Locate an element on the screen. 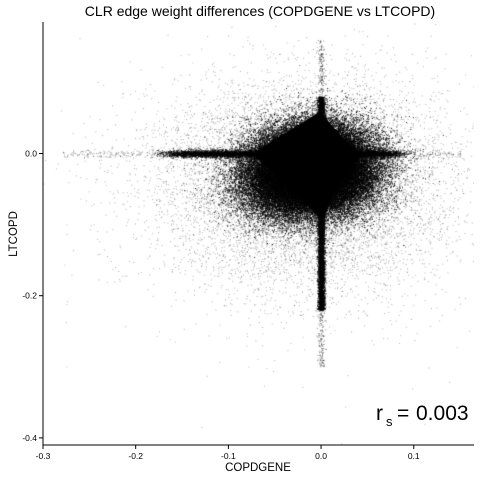  y-tick-label: -0.4 is located at coordinates (29, 438).